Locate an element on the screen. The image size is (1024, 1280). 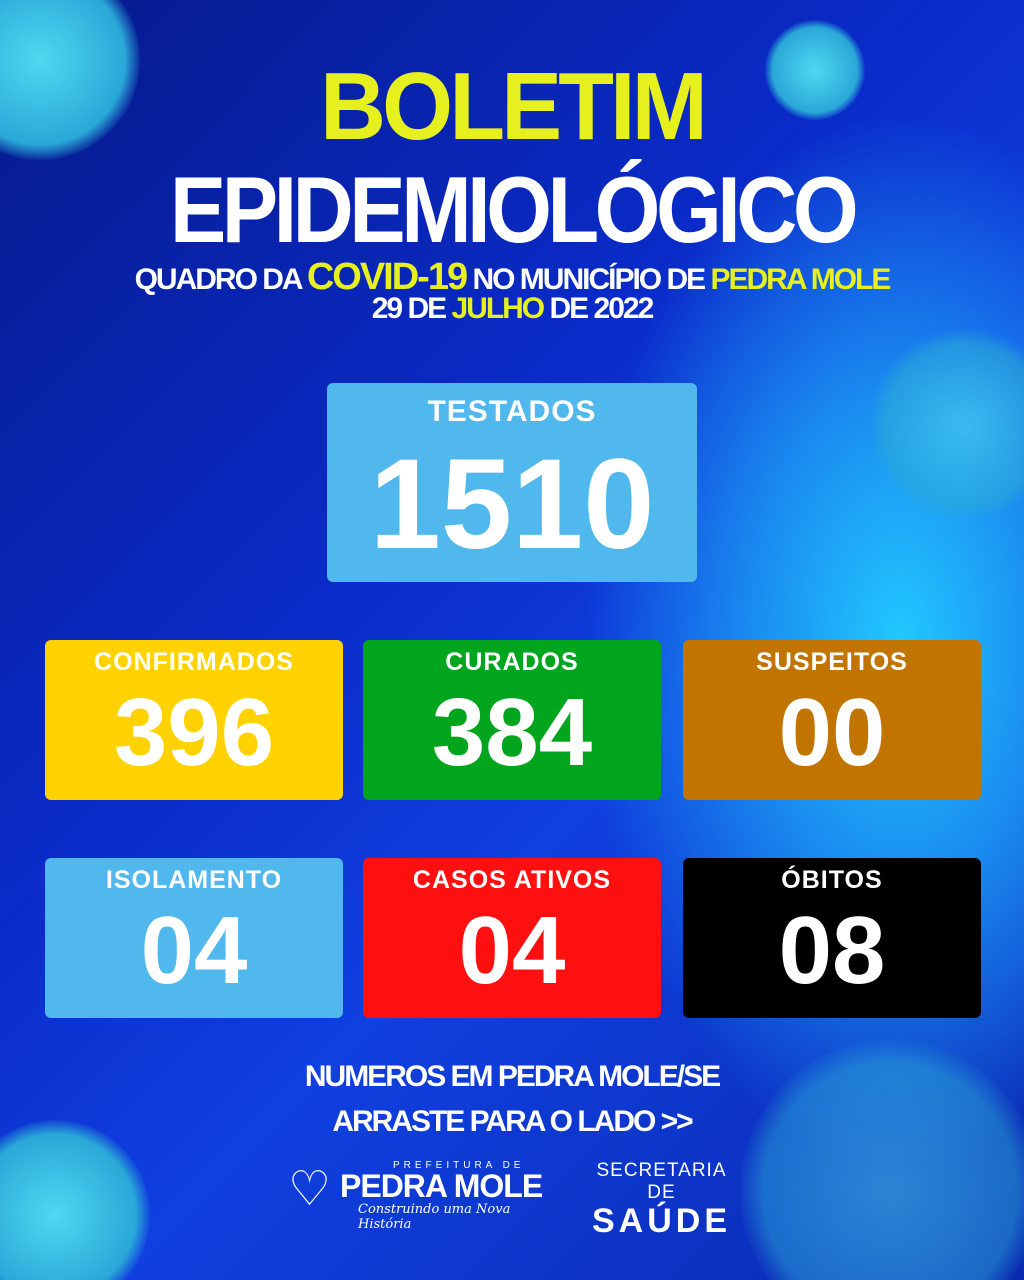
card-confirmados: CONFIRMADOS 396 is located at coordinates (194, 720).